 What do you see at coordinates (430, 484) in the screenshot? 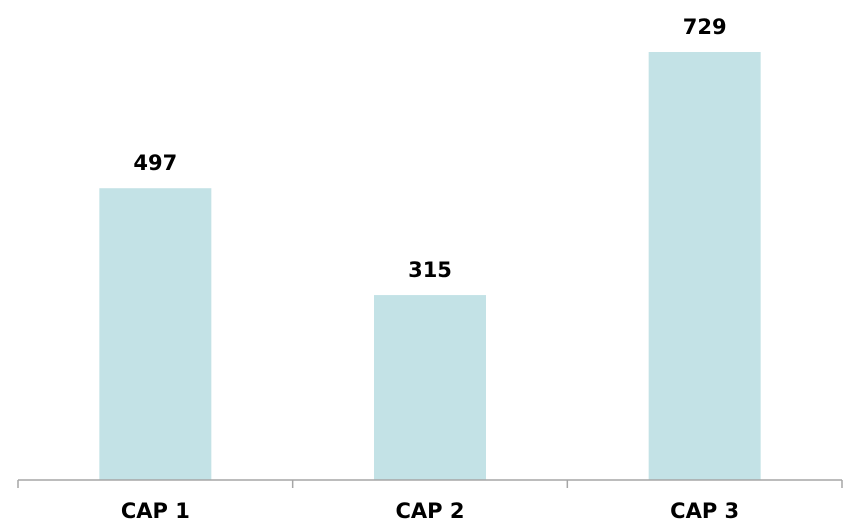
I see `x-axis-ticks` at bounding box center [430, 484].